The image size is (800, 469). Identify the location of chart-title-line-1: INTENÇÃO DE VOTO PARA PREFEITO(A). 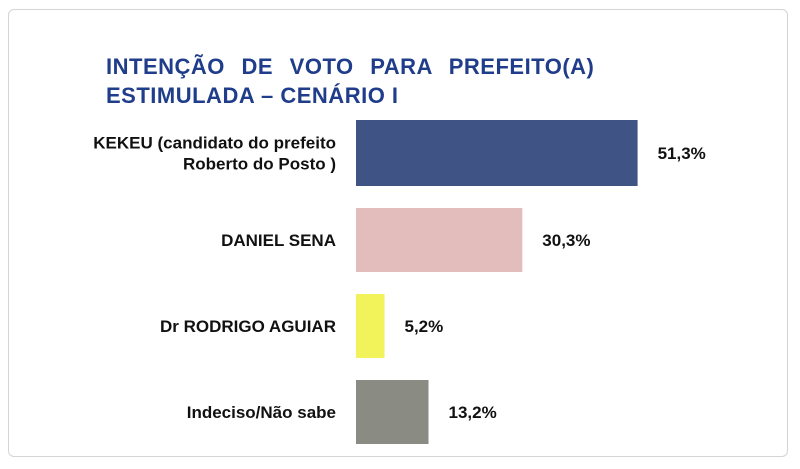
(350, 66).